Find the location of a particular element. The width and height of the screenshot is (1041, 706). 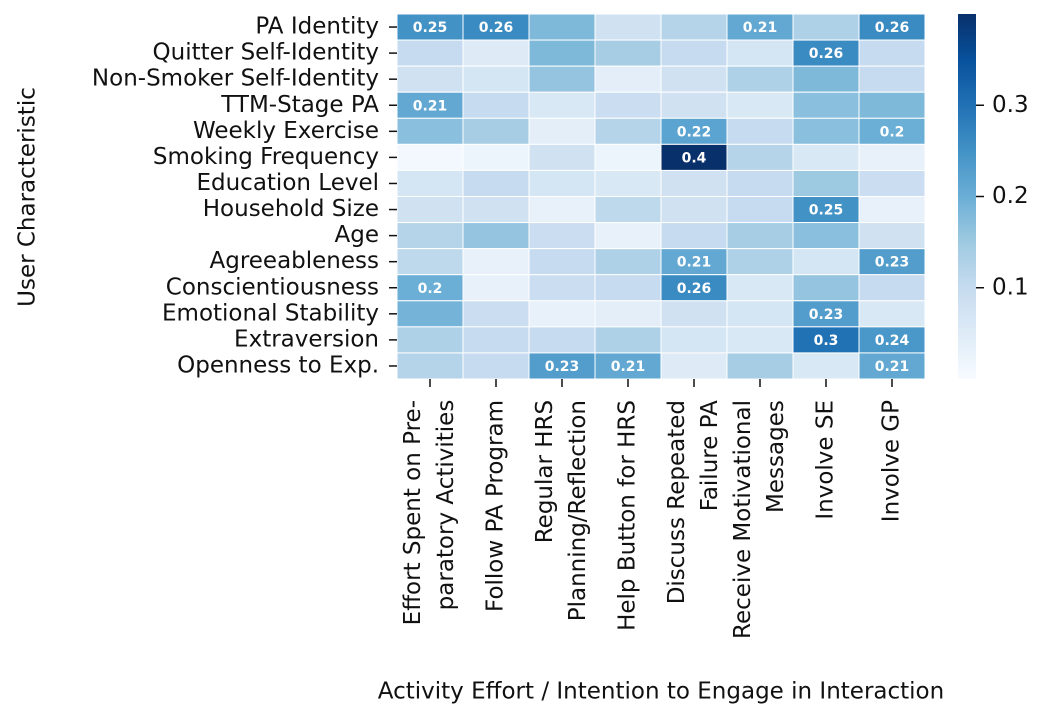

x-tick-label: Effort Spent on Pre- paratory Activities is located at coordinates (429, 513).